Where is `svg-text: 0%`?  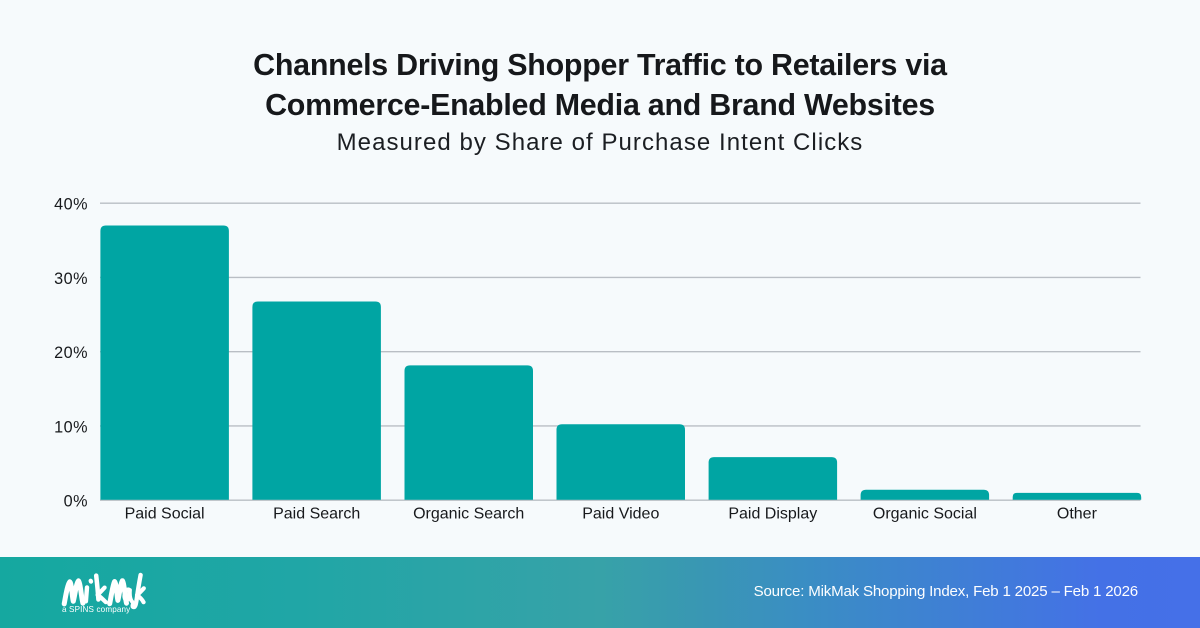
svg-text: 0% is located at coordinates (76, 502).